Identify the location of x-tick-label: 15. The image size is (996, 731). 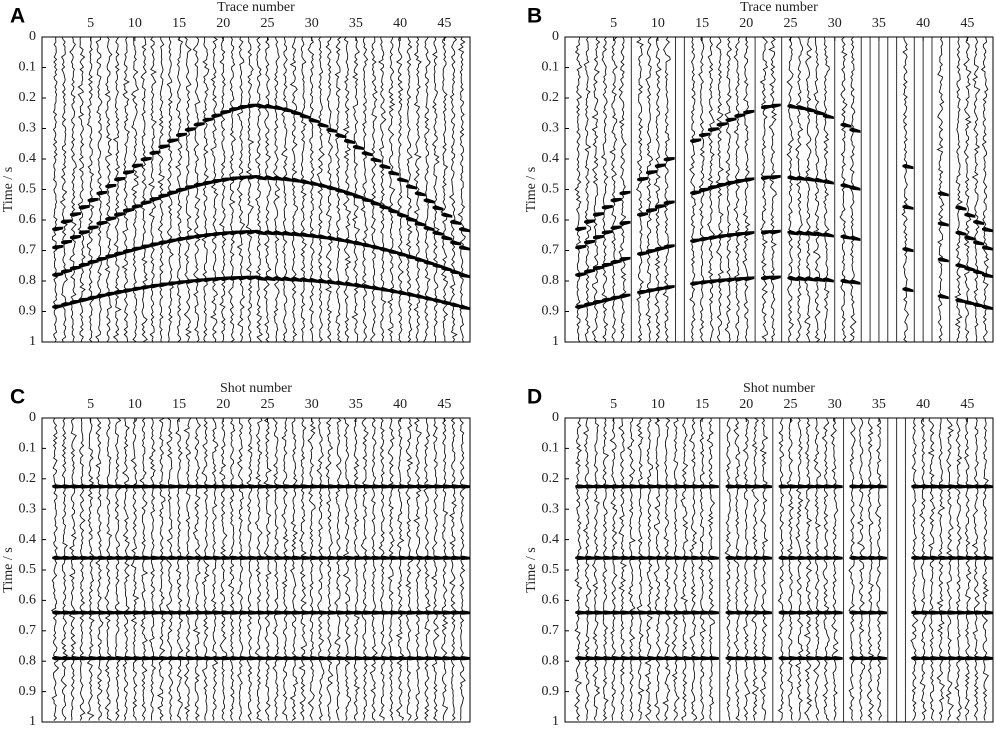
(179, 404).